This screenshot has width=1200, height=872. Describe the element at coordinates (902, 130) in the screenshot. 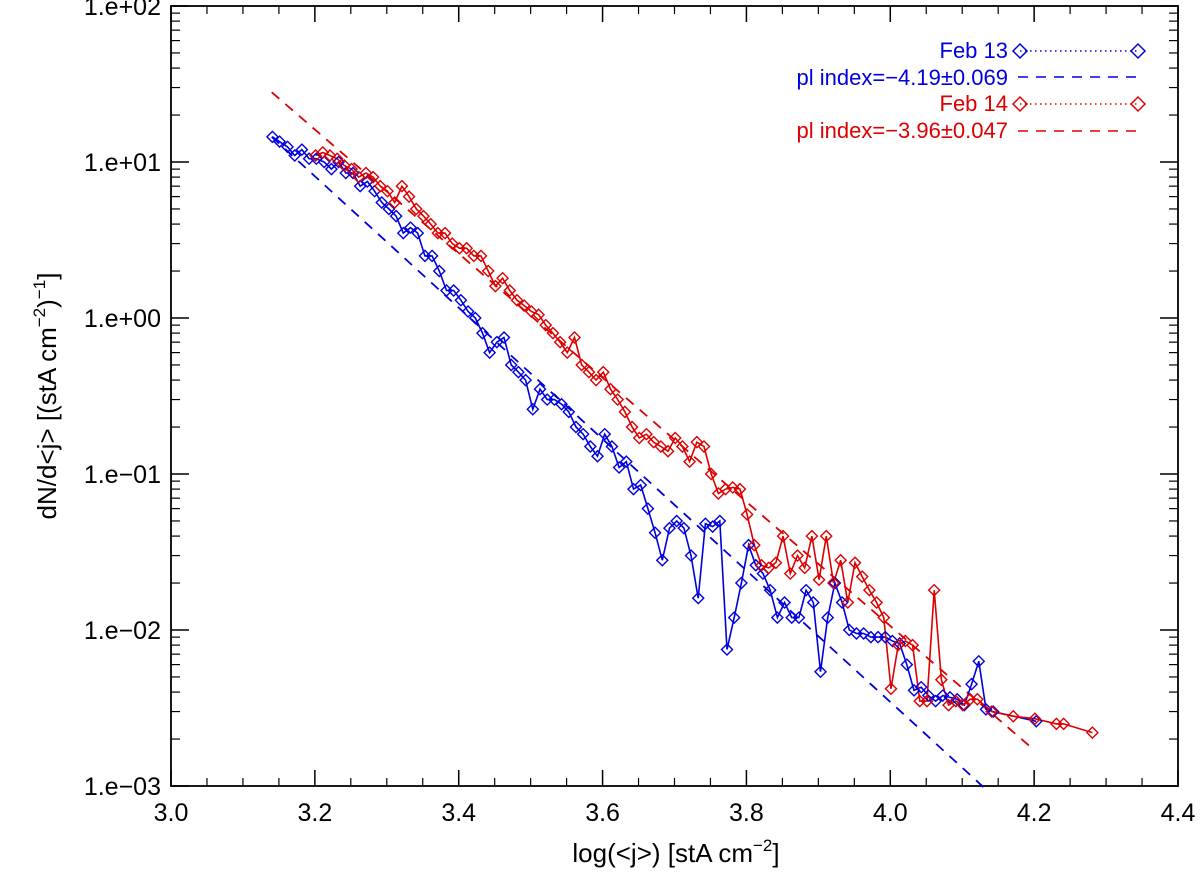

I see `legend-fit-label-feb14: pl index=−3.96±0.047` at that location.